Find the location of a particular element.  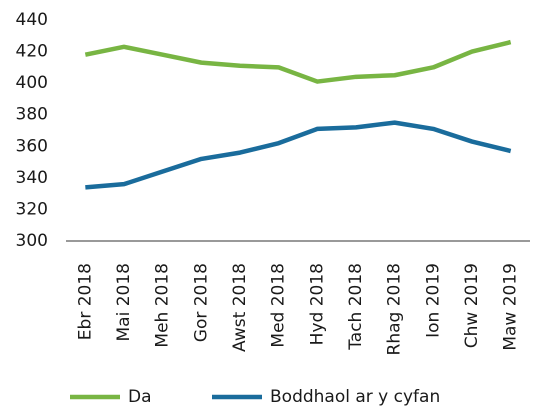

y-tick-label: 300 is located at coordinates (32, 241).